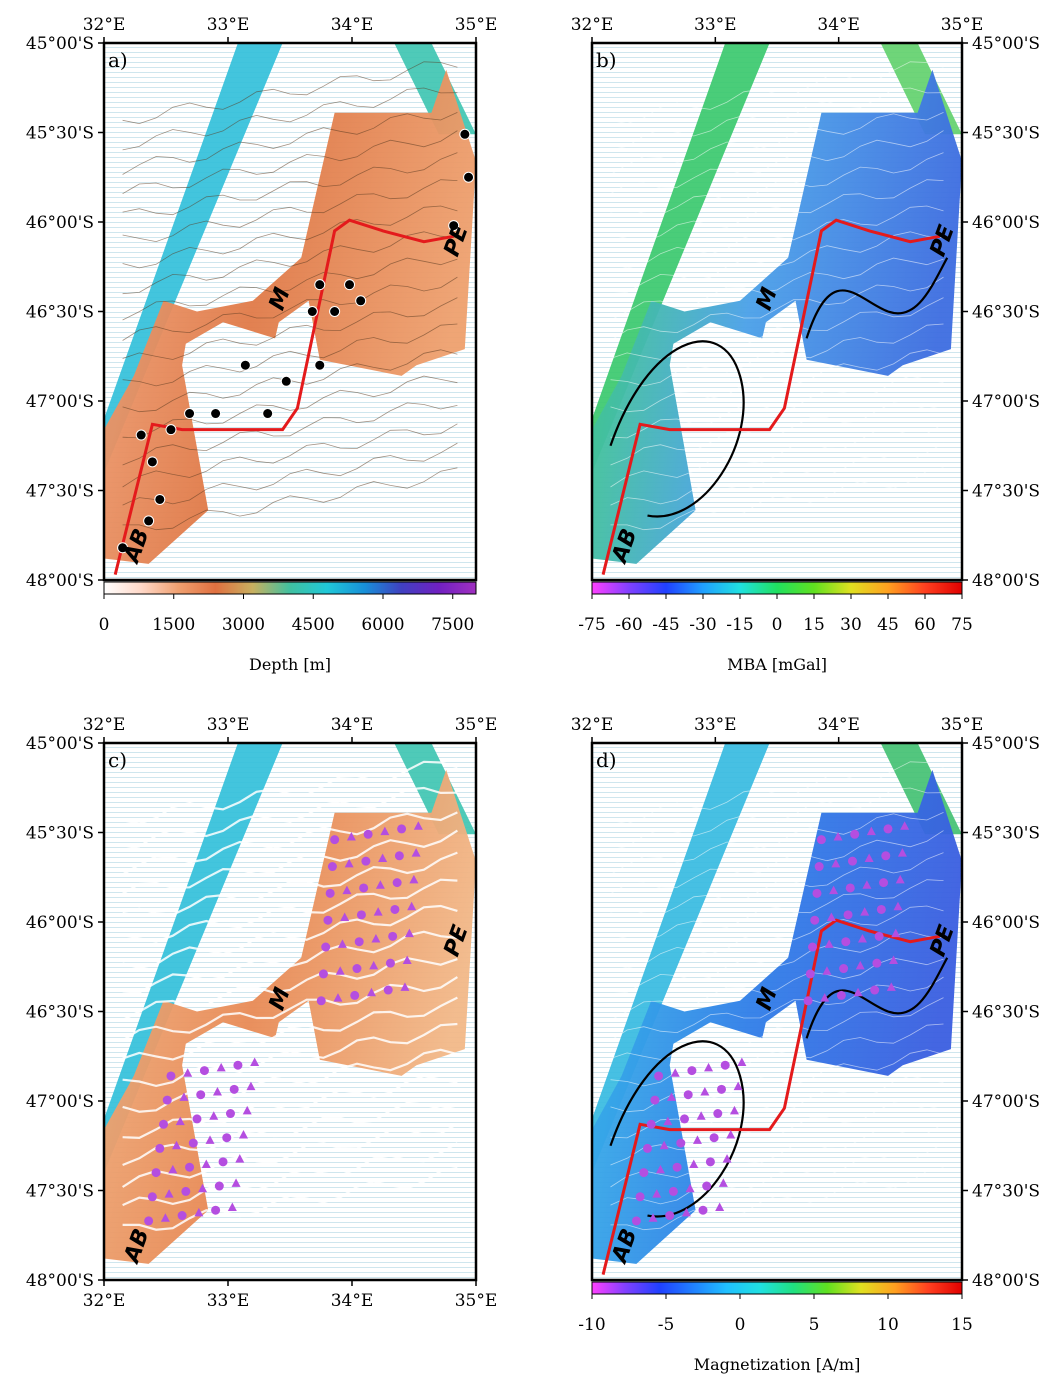 The width and height of the screenshot is (1055, 1376). Describe the element at coordinates (962, 25) in the screenshot. I see `lon-tick-label: 35°E` at that location.